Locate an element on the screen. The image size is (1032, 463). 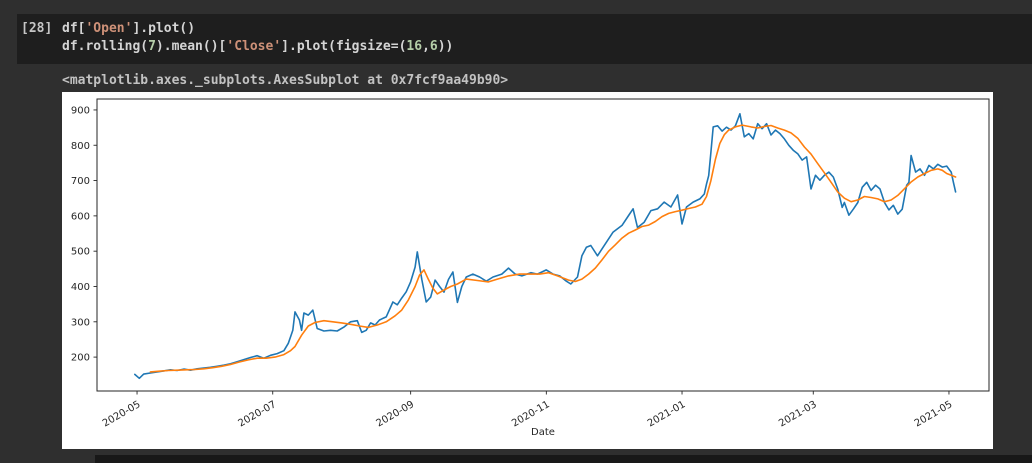
x-axis-label: Date is located at coordinates (543, 432).